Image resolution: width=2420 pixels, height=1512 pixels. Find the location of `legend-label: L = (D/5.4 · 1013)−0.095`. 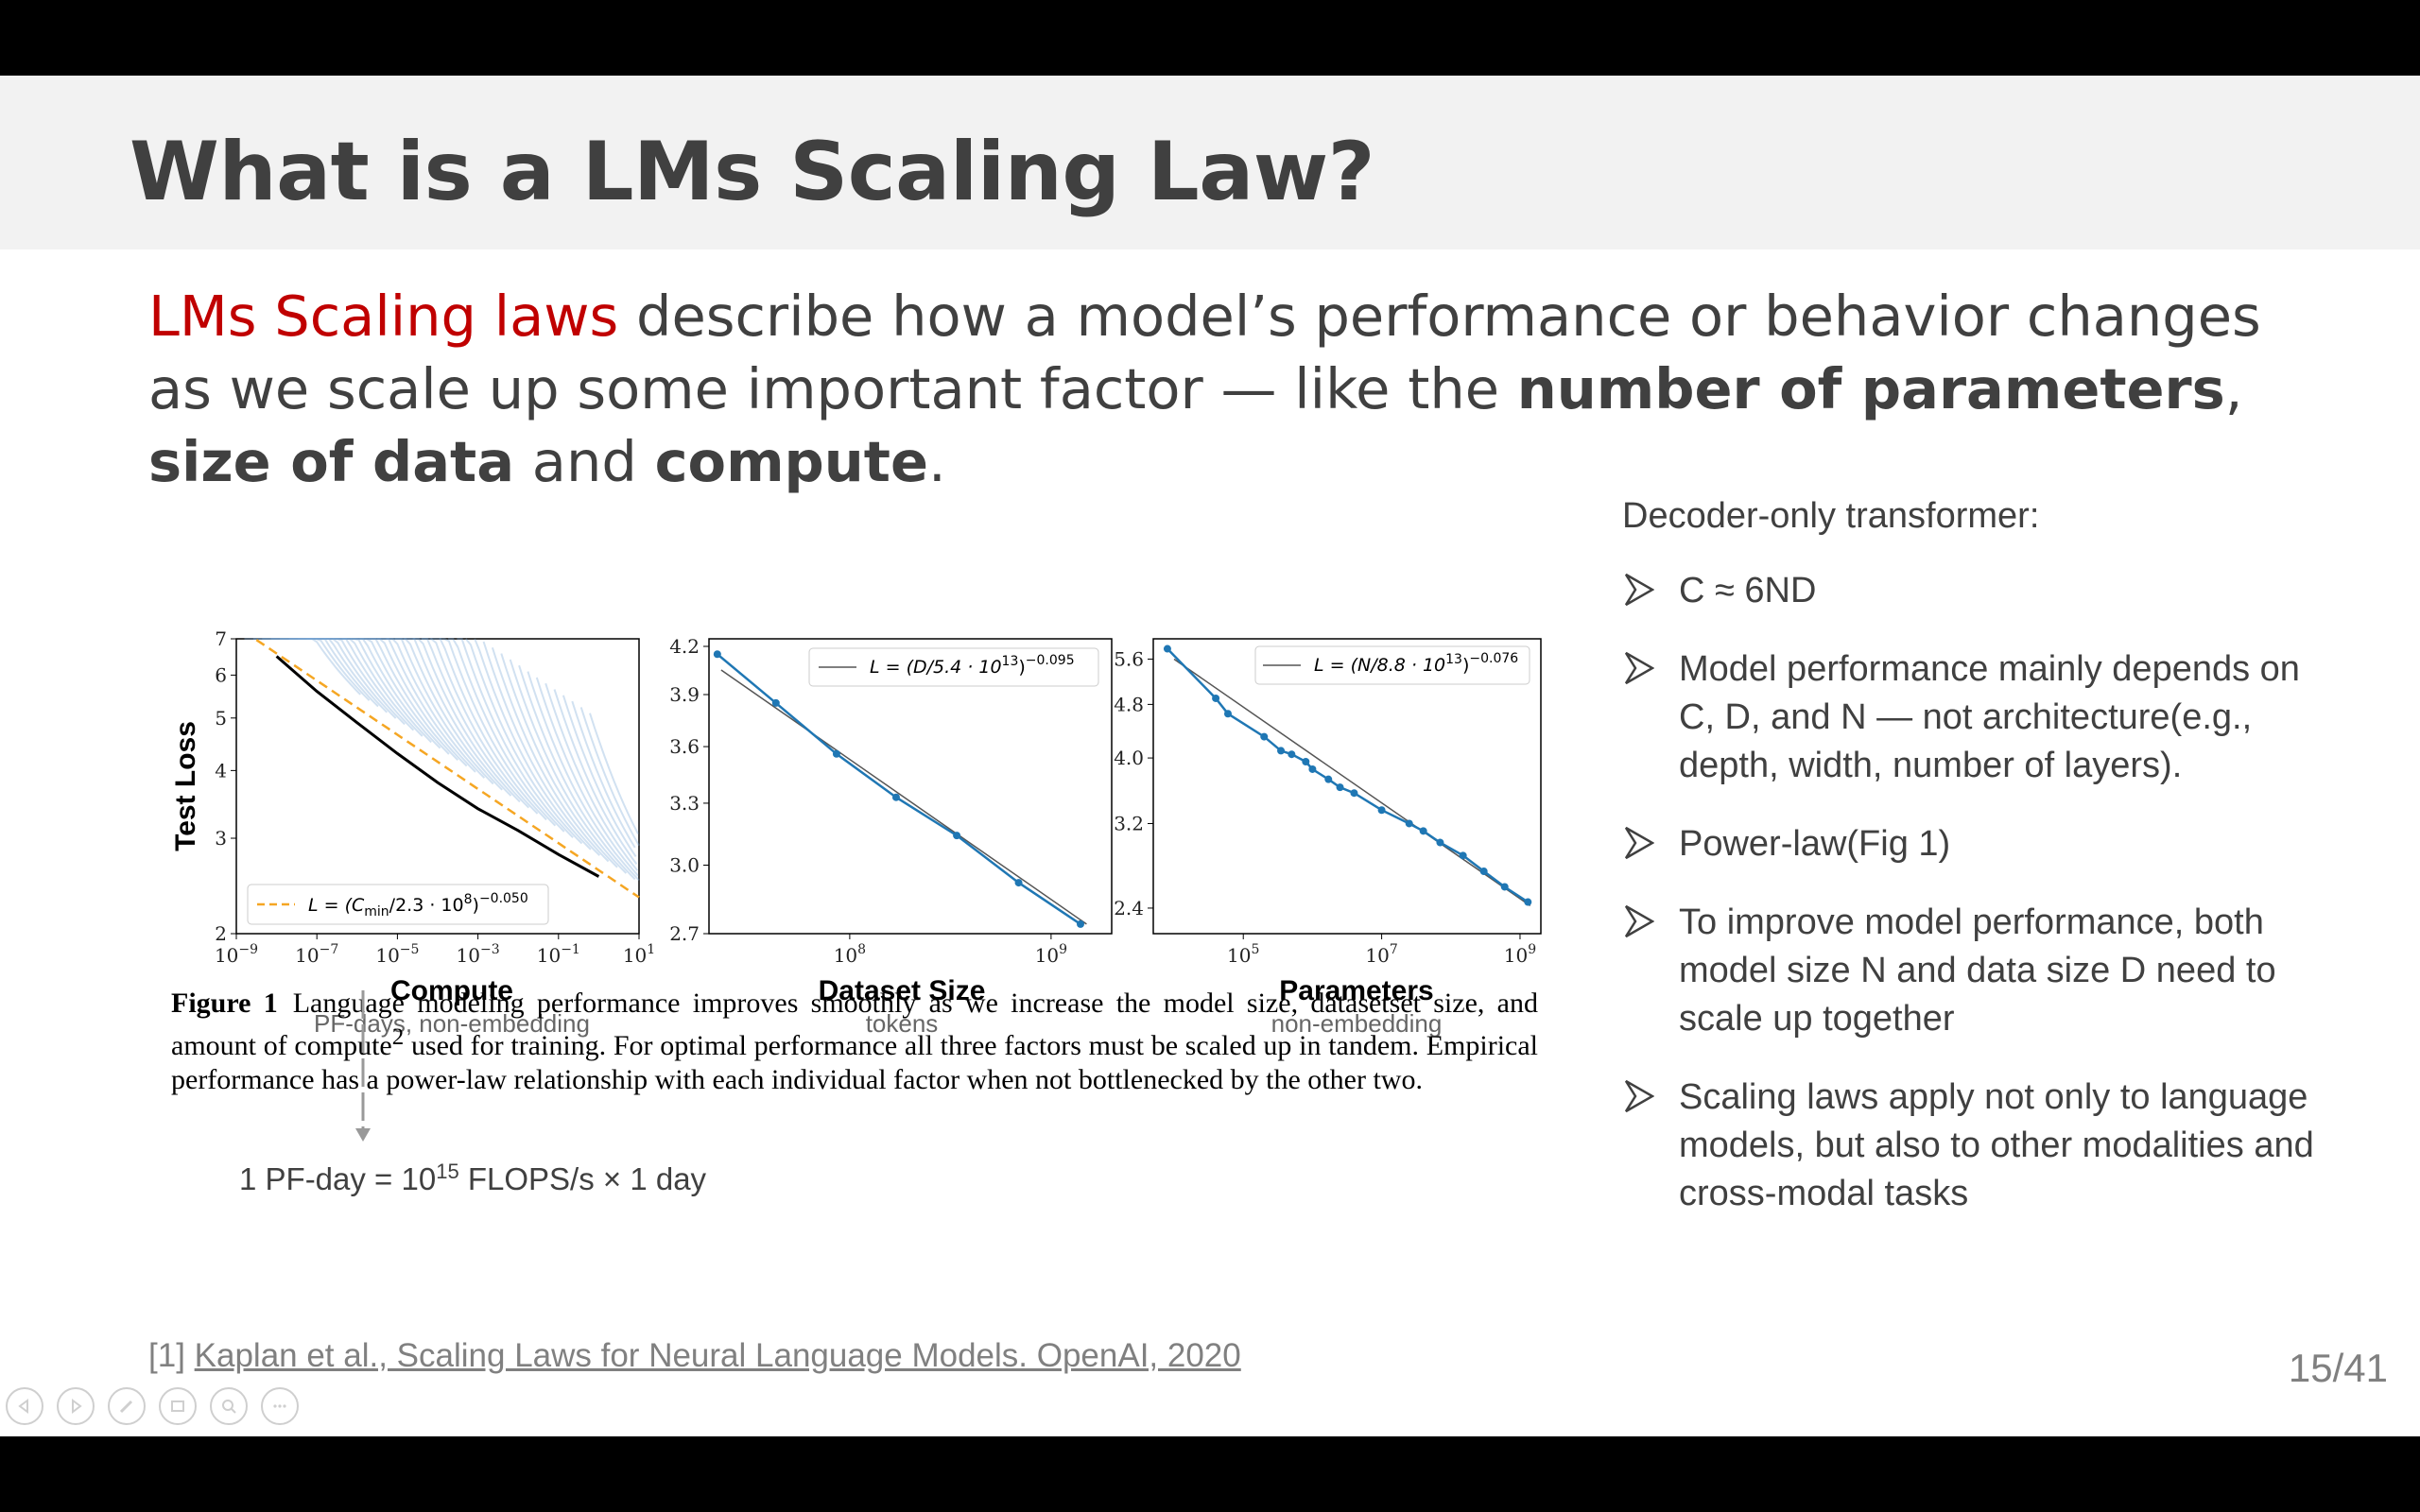

legend-label: L = (D/5.4 · 1013)−0.095 is located at coordinates (972, 665).